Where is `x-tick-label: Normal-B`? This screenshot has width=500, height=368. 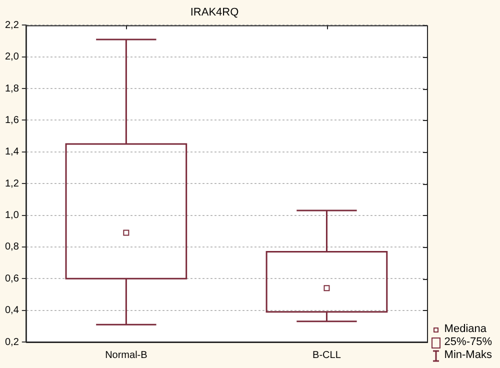 x-tick-label: Normal-B is located at coordinates (126, 355).